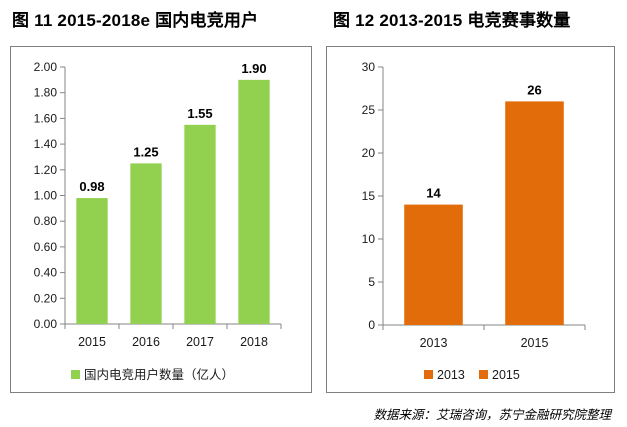  What do you see at coordinates (46, 144) in the screenshot?
I see `chart1-y-tick-label: 1.40` at bounding box center [46, 144].